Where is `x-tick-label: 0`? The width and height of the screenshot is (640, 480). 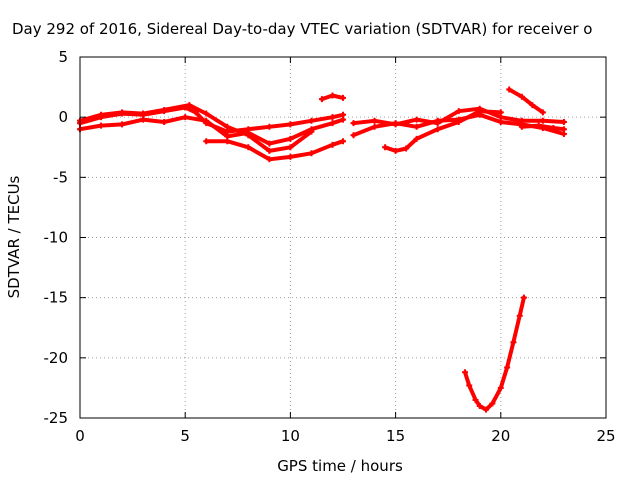
x-tick-label: 0 is located at coordinates (80, 436).